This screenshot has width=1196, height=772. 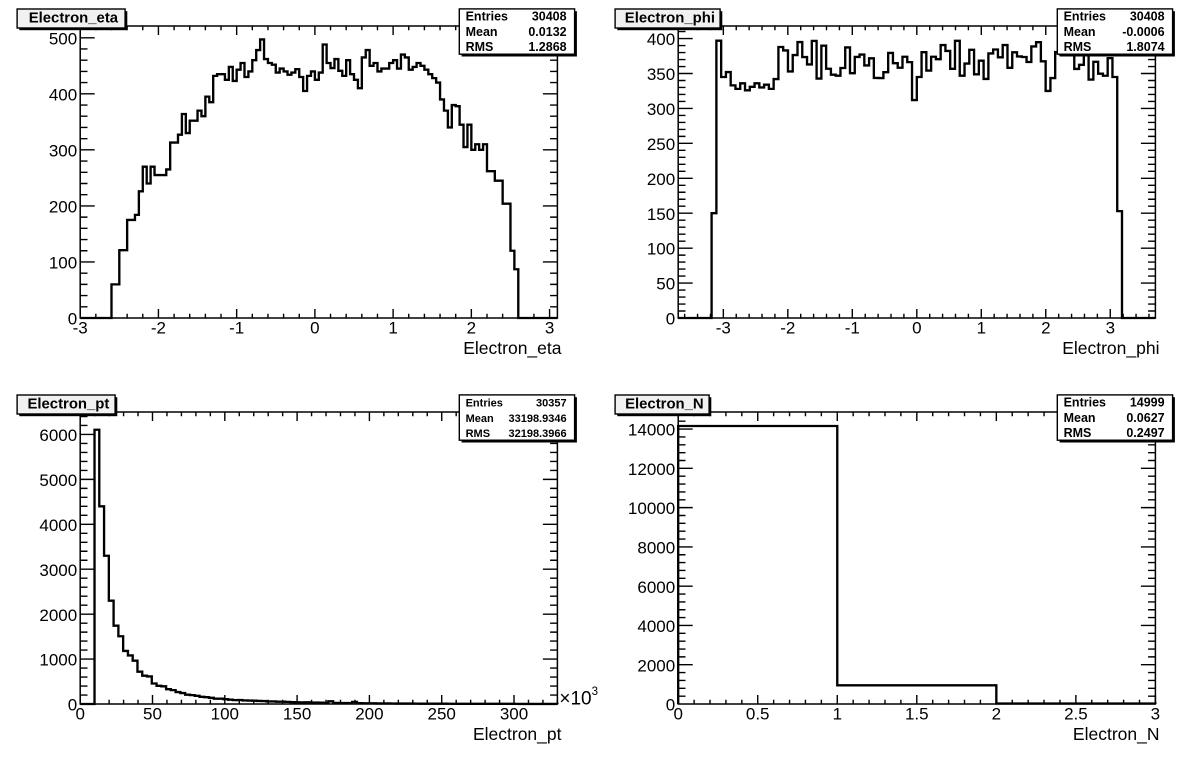 I want to click on svg-text: 0.0132, so click(x=547, y=32).